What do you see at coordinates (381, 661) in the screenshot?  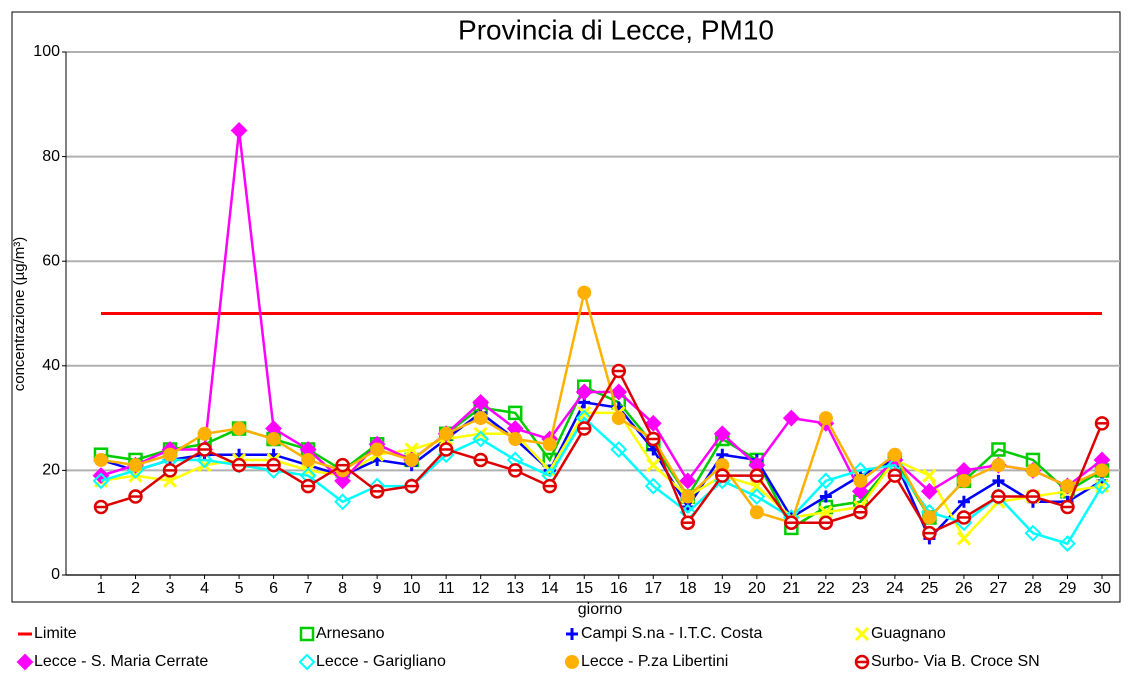 I see `legend-label: Lecce - Garigliano` at bounding box center [381, 661].